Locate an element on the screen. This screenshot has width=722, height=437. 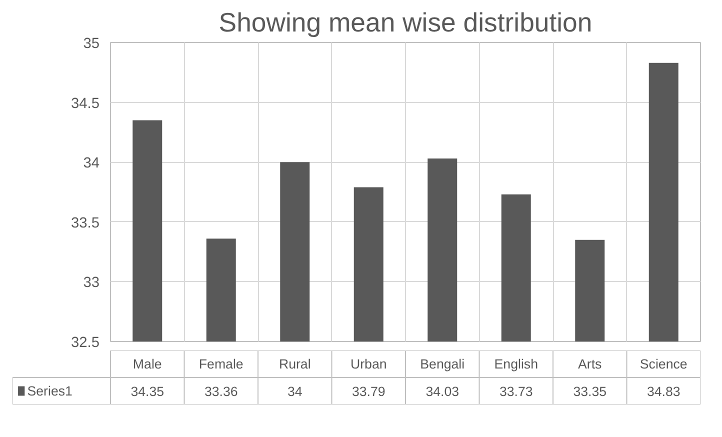
data-label: 34.35 is located at coordinates (147, 391).